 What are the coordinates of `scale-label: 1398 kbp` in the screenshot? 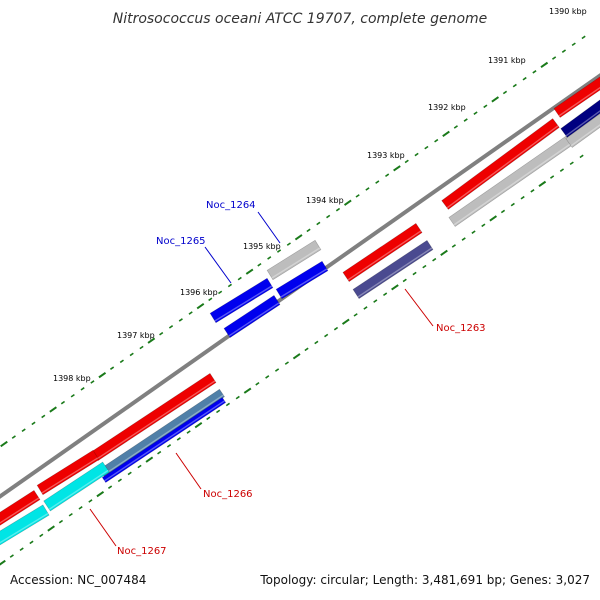 It's located at (72, 378).